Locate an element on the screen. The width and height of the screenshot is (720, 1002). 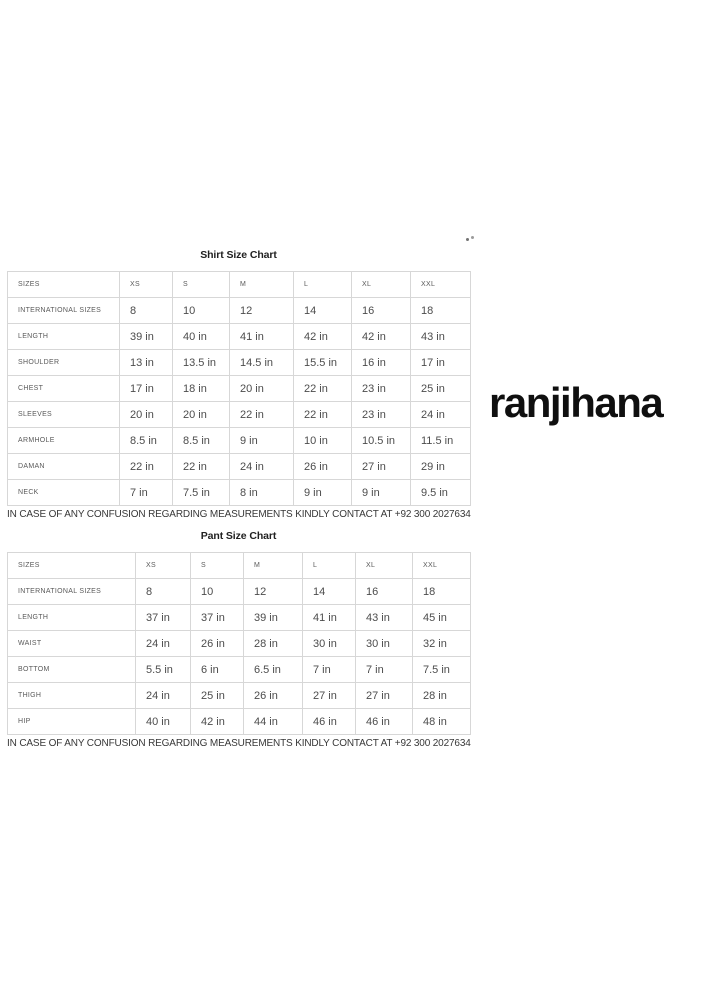
brand-logo-text: ranjihana is located at coordinates (576, 402).